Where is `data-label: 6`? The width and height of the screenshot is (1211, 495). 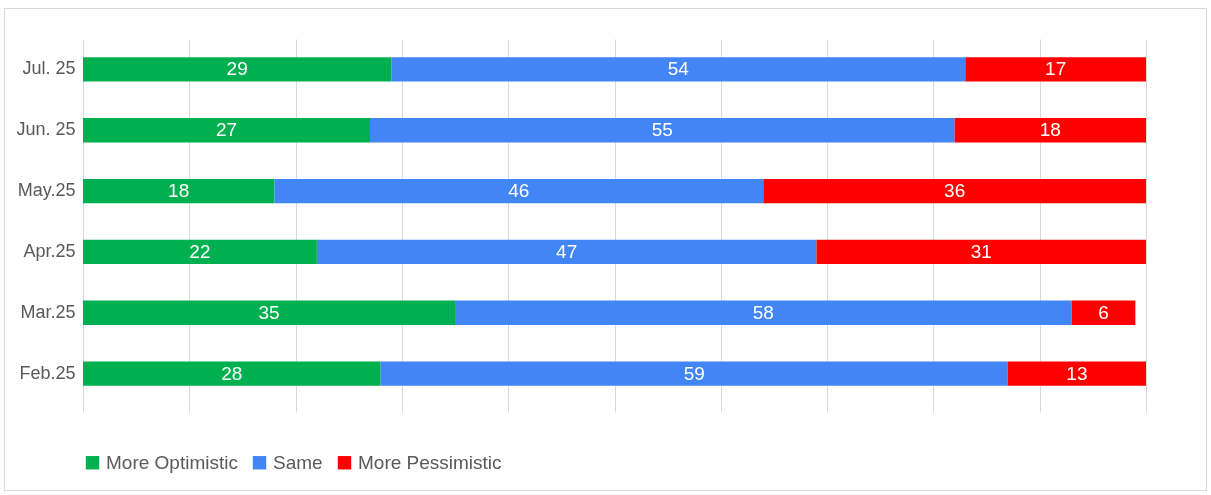 data-label: 6 is located at coordinates (1103, 312).